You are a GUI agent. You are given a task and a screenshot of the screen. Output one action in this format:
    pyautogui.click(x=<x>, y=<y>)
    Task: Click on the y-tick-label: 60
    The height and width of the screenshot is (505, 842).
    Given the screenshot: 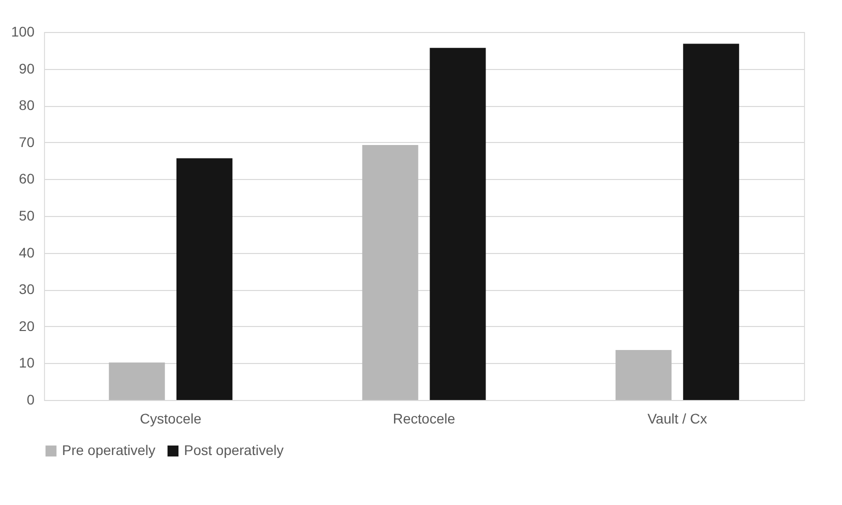 What is the action you would take?
    pyautogui.click(x=26, y=178)
    